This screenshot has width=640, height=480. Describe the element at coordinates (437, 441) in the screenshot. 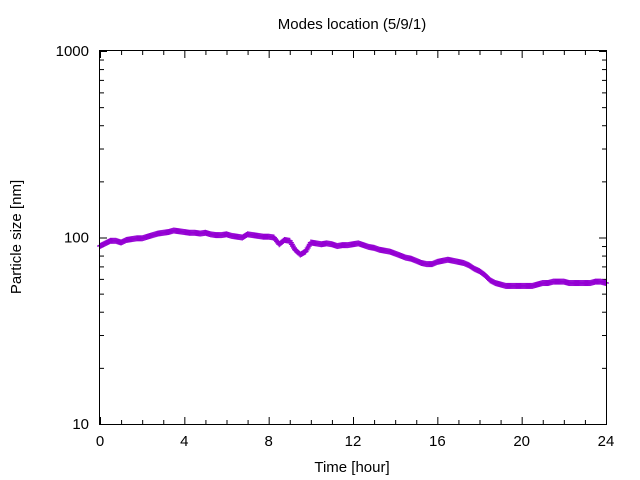

I see `x-tick-label: 16` at that location.